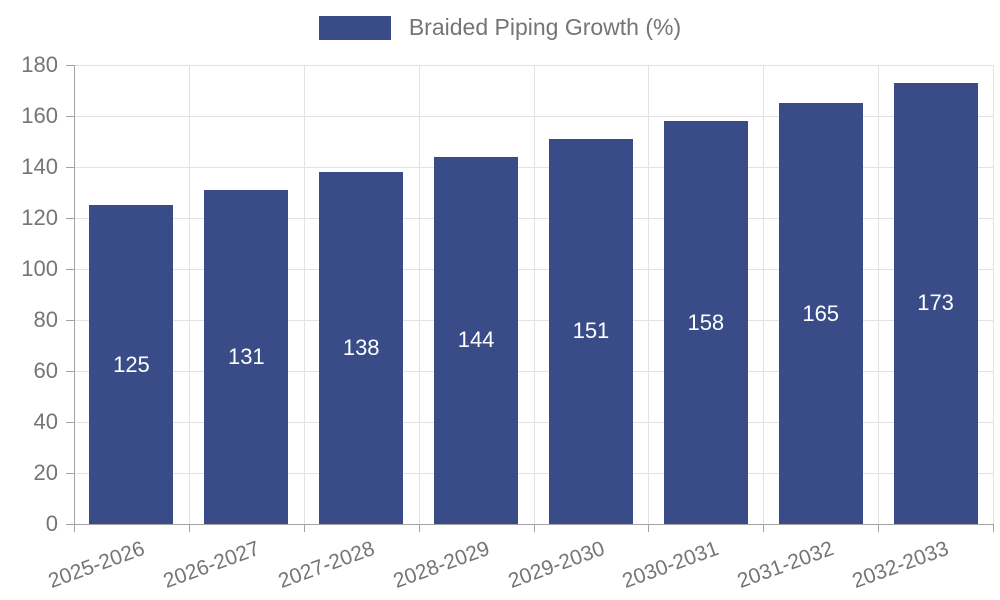 The width and height of the screenshot is (1000, 600). What do you see at coordinates (529, 524) in the screenshot?
I see `x-axis-line` at bounding box center [529, 524].